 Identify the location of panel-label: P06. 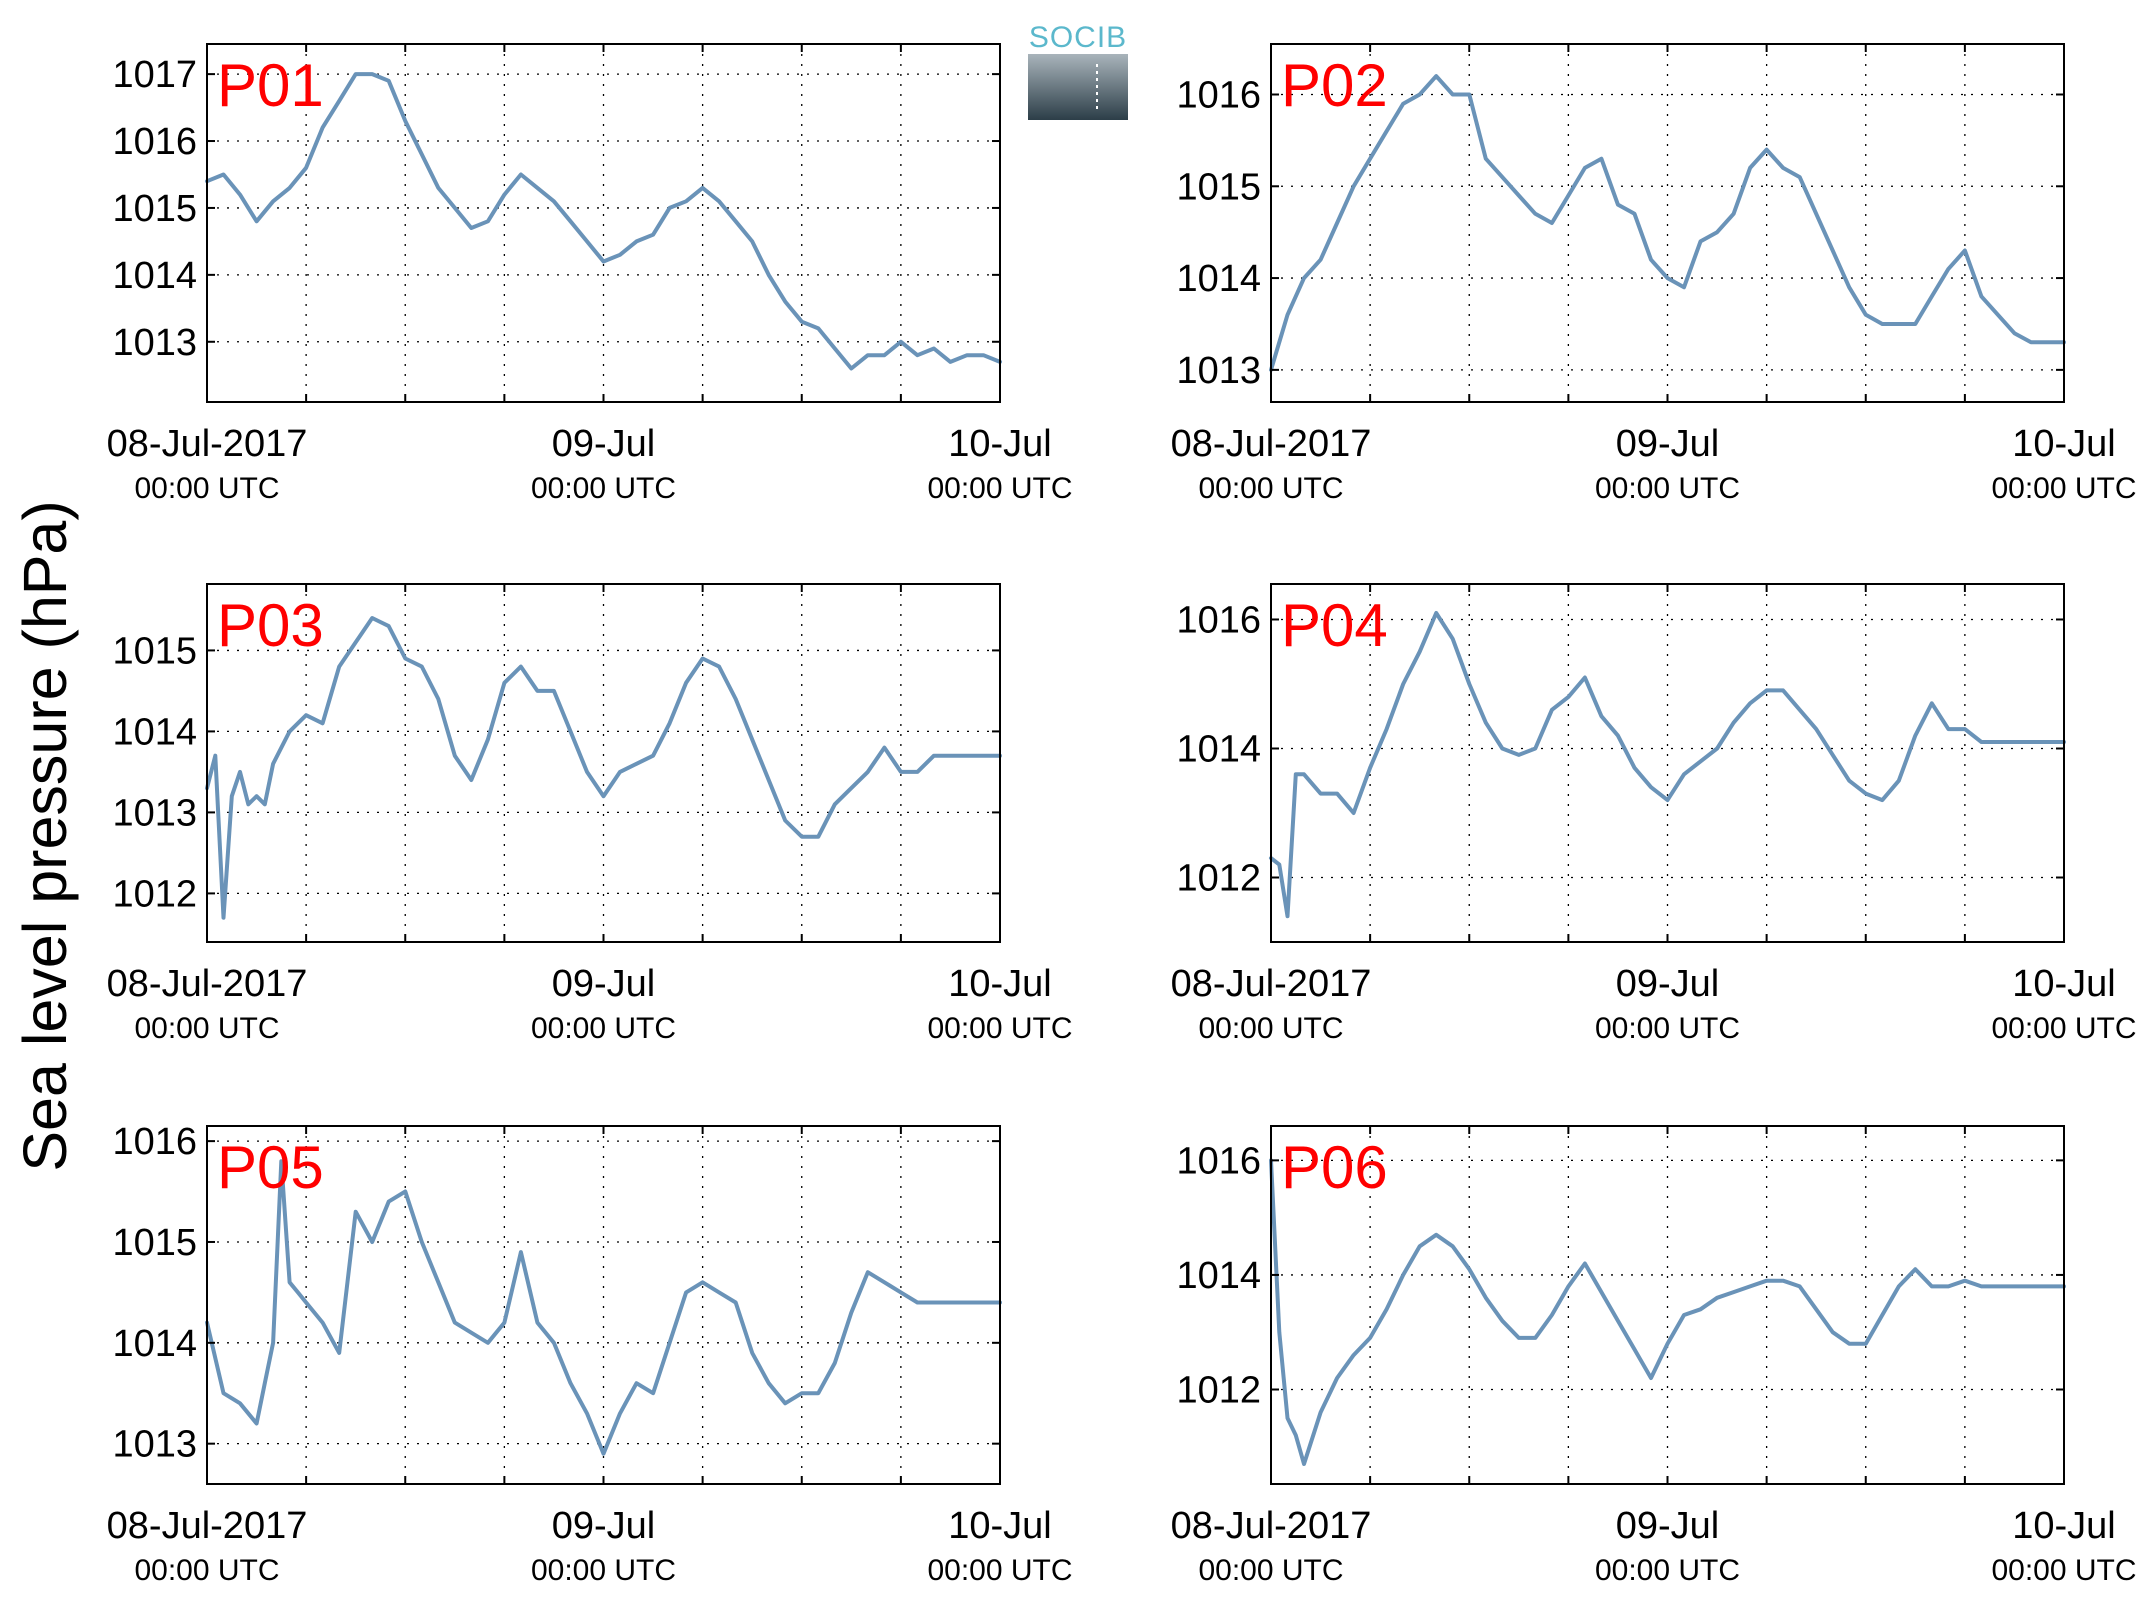
(1334, 1167).